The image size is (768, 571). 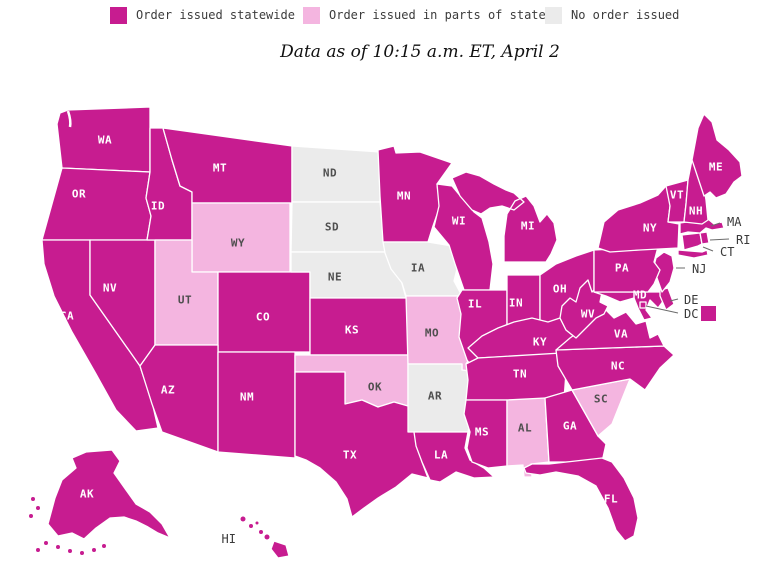 I want to click on leader-line-dc, so click(x=662, y=309).